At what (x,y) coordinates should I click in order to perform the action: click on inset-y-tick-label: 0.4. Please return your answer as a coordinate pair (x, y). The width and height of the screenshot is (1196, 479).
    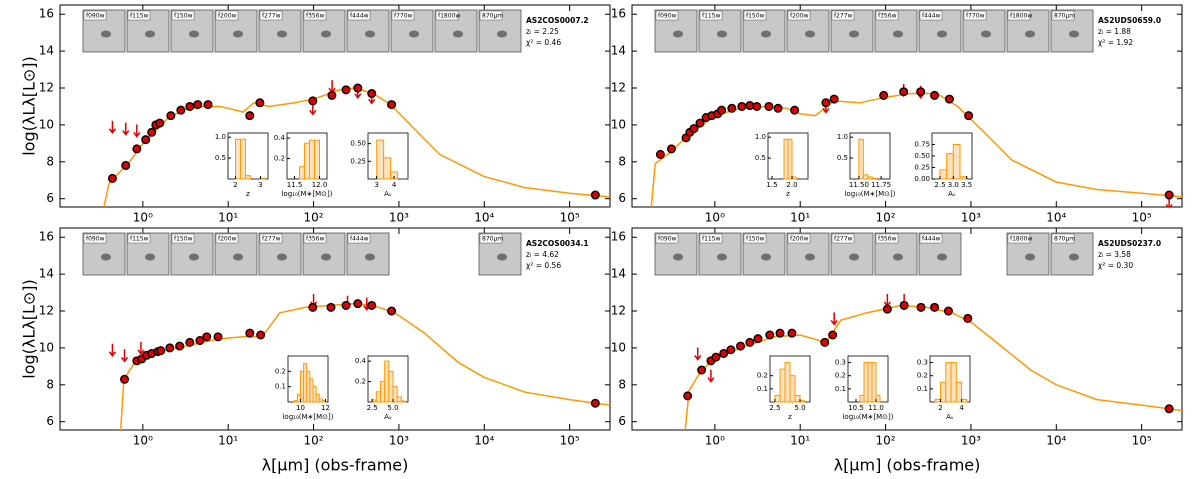
    Looking at the image, I should click on (280, 138).